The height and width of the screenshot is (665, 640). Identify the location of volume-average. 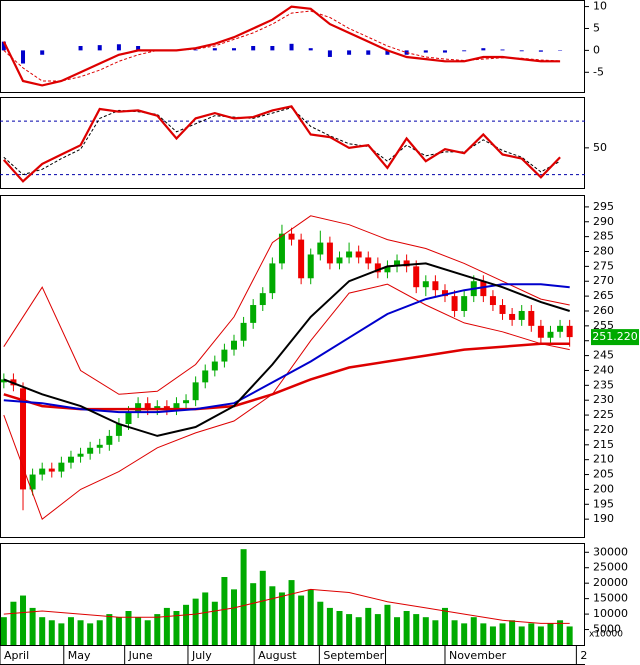
(286, 606).